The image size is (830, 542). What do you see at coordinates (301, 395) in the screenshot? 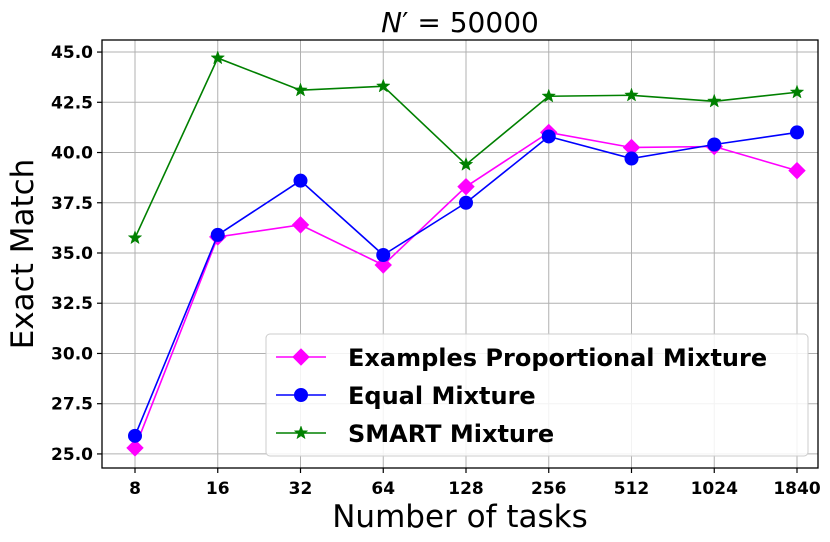
I see `legend-marker-circle` at bounding box center [301, 395].